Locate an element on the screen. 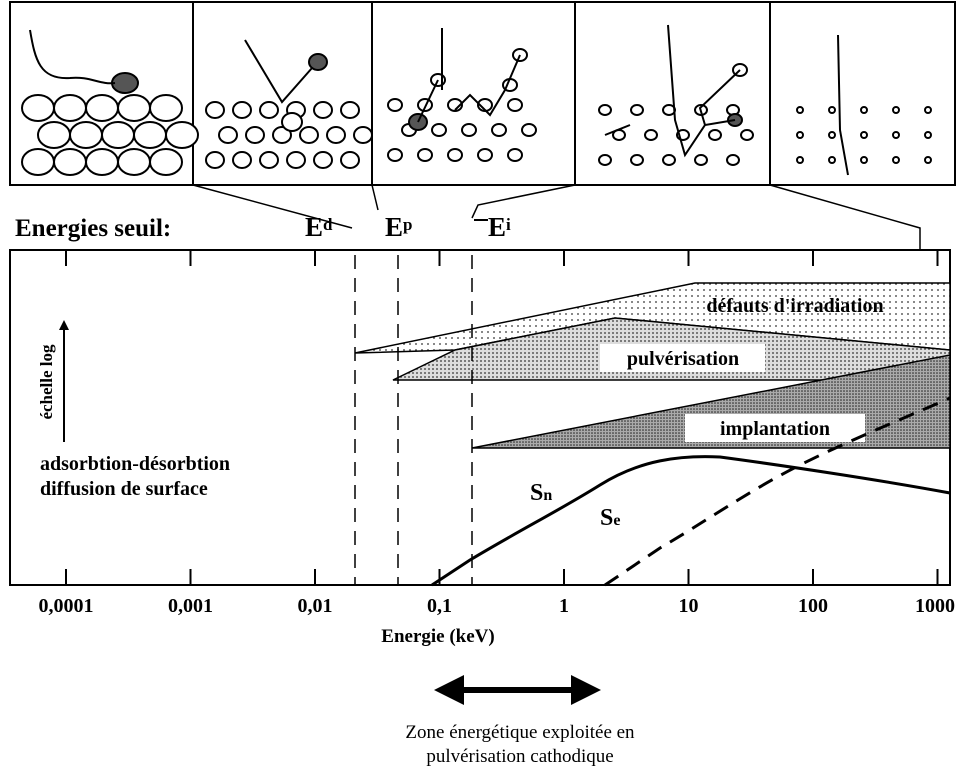  label-box is located at coordinates (775, 428).